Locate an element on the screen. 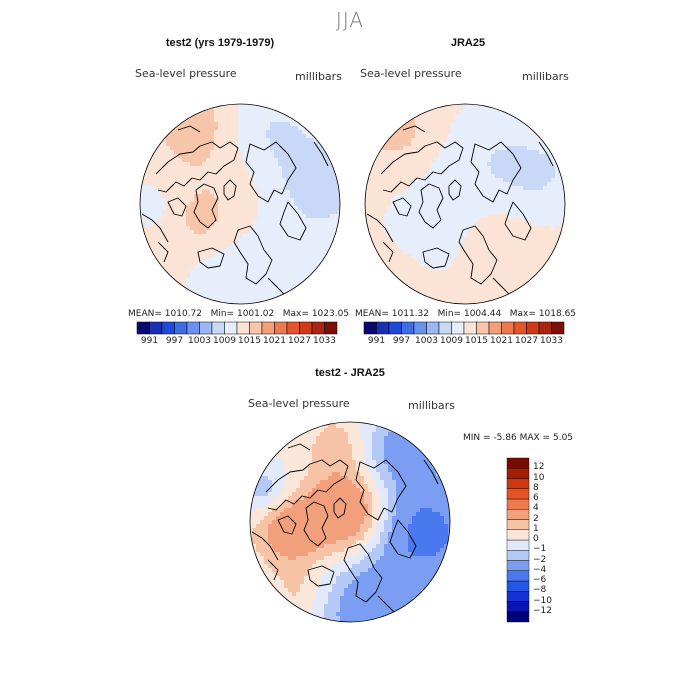 Image resolution: width=700 pixels, height=700 pixels. panel-2-min-label: Min= is located at coordinates (449, 314).